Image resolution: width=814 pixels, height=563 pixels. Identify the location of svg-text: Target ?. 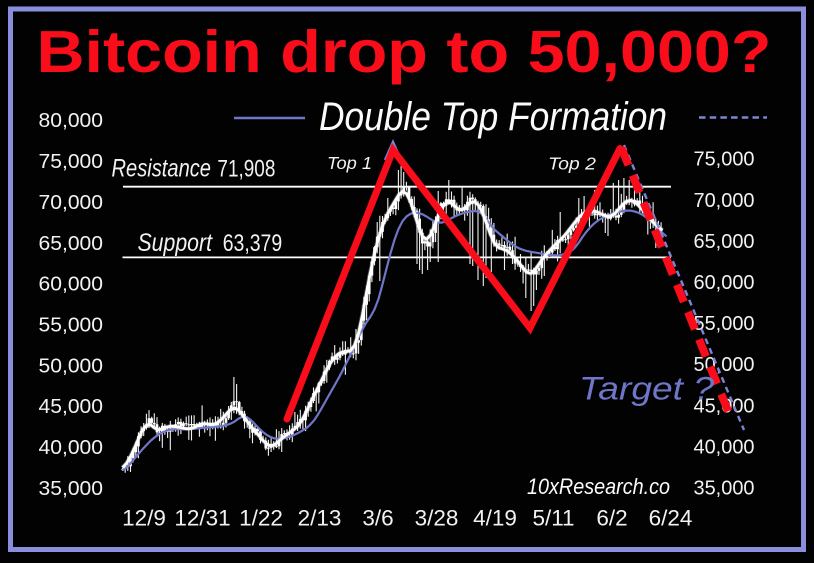
(646, 389).